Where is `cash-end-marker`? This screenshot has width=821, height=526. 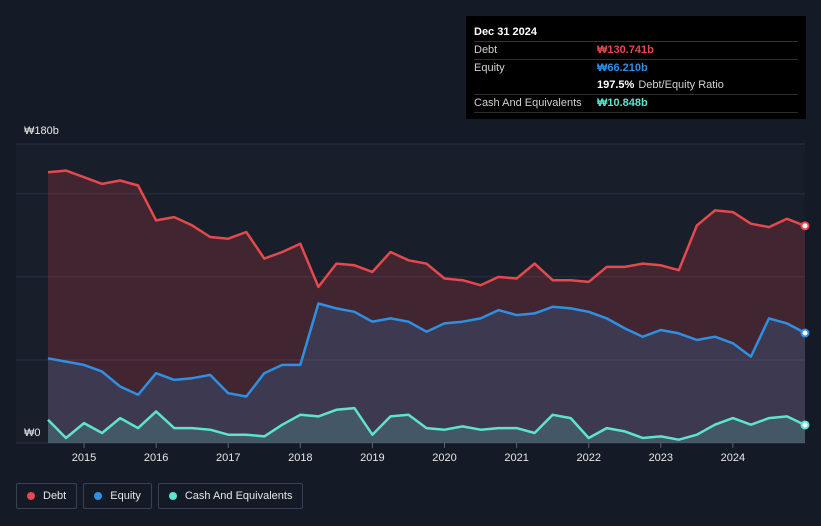
cash-end-marker is located at coordinates (805, 425).